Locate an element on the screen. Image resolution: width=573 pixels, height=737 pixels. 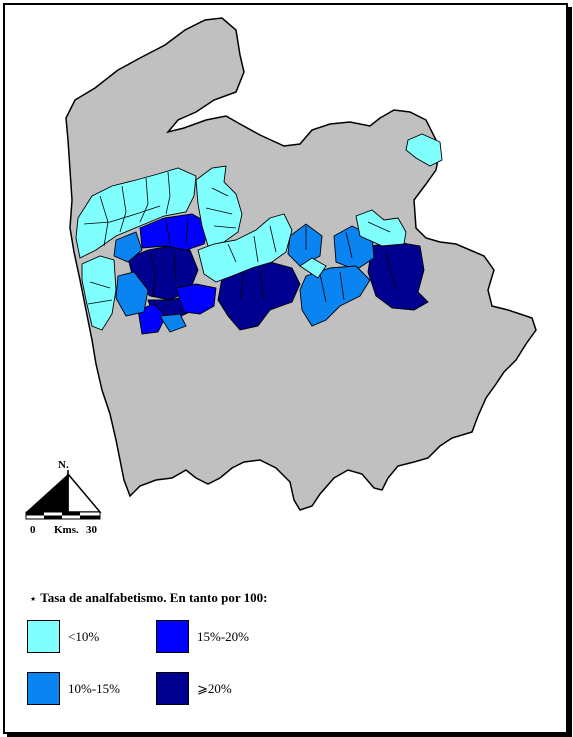
scale-north-arrow is located at coordinates (63, 495).